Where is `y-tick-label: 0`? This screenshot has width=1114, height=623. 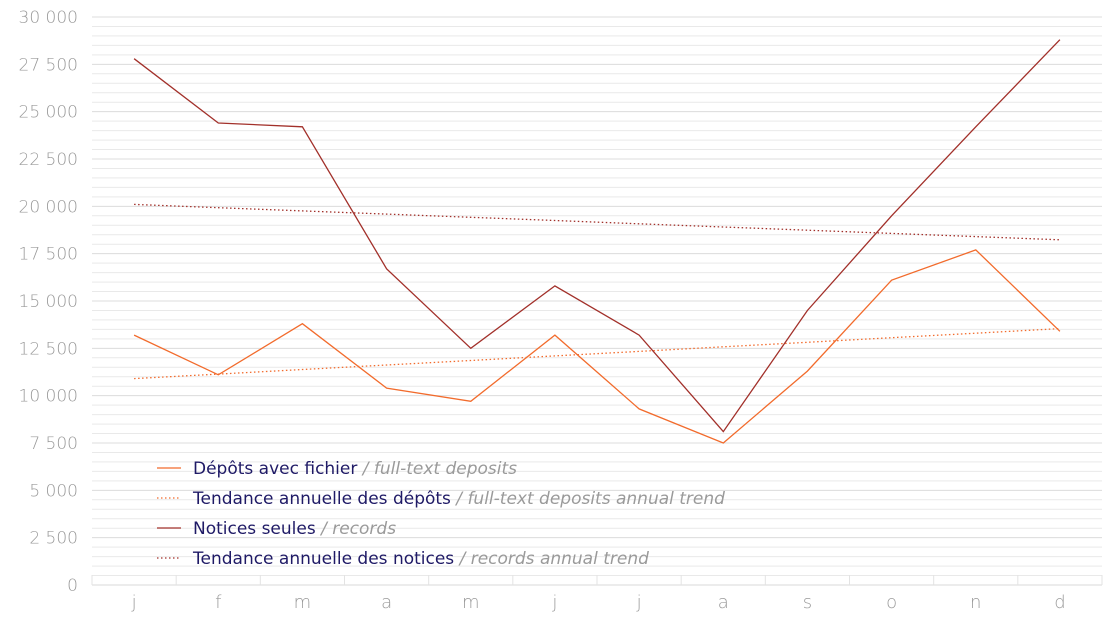 y-tick-label: 0 is located at coordinates (72, 586).